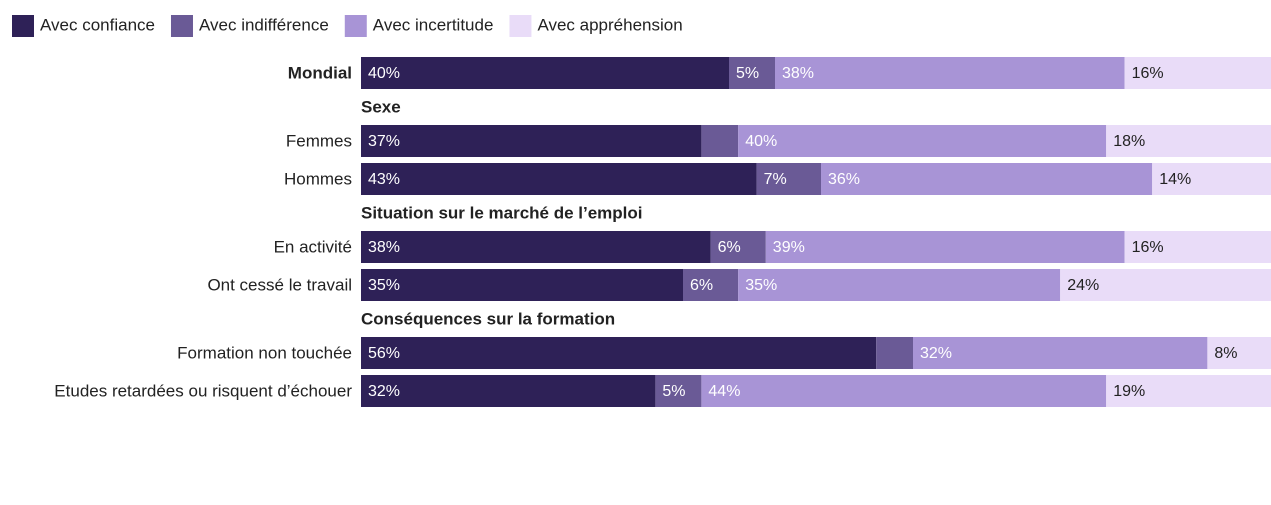 This screenshot has width=1271, height=505. I want to click on value-label: 8%, so click(1225, 353).